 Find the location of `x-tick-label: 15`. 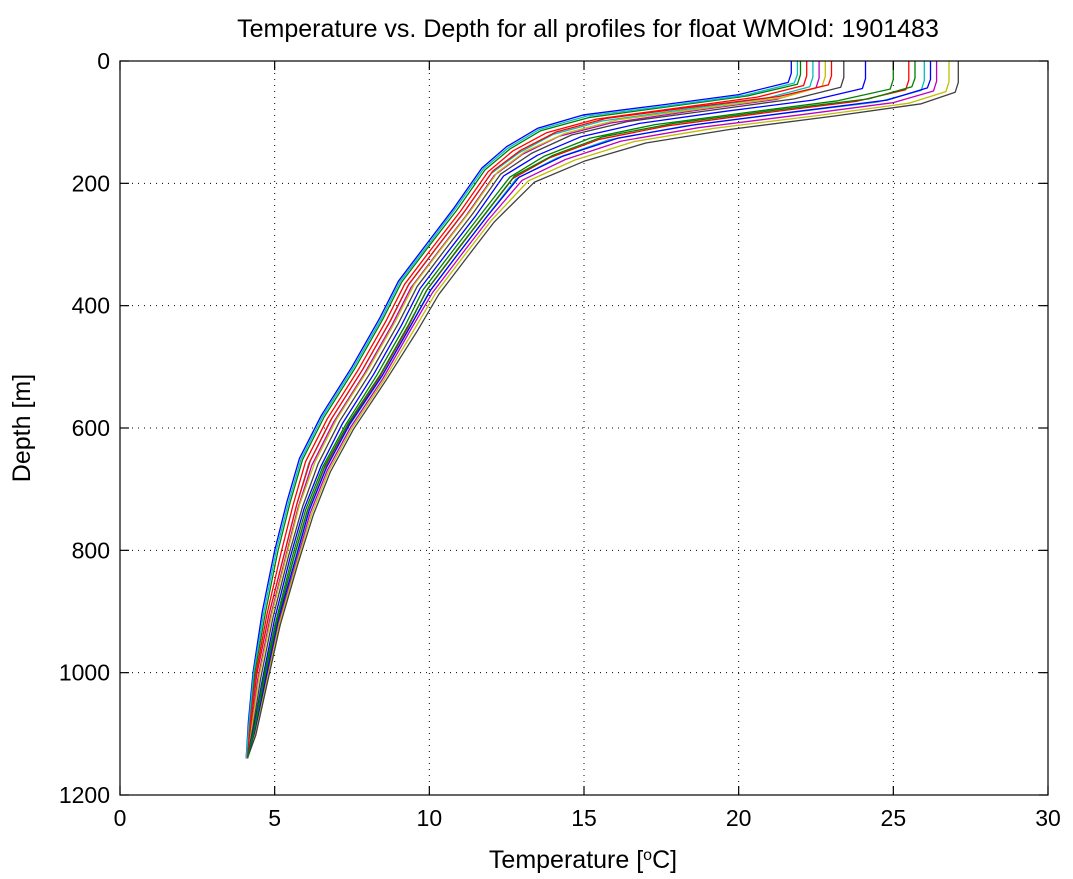

x-tick-label: 15 is located at coordinates (584, 818).